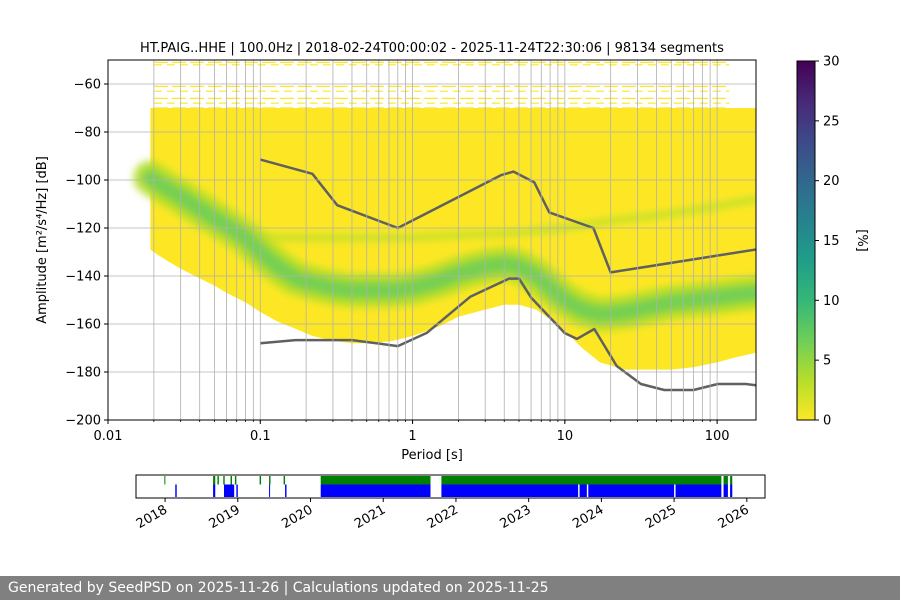  I want to click on timeline-tick-label: 2025, so click(661, 517).